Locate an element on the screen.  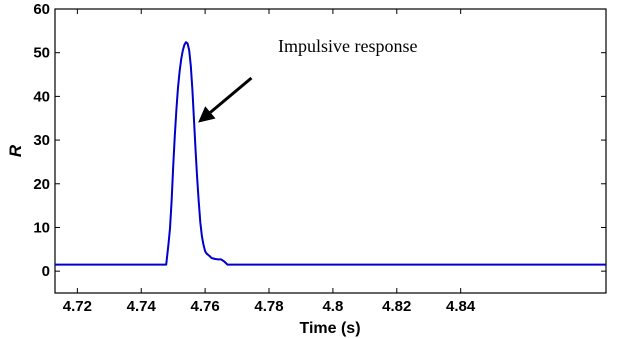
y-tick-label: 60 is located at coordinates (41, 9).